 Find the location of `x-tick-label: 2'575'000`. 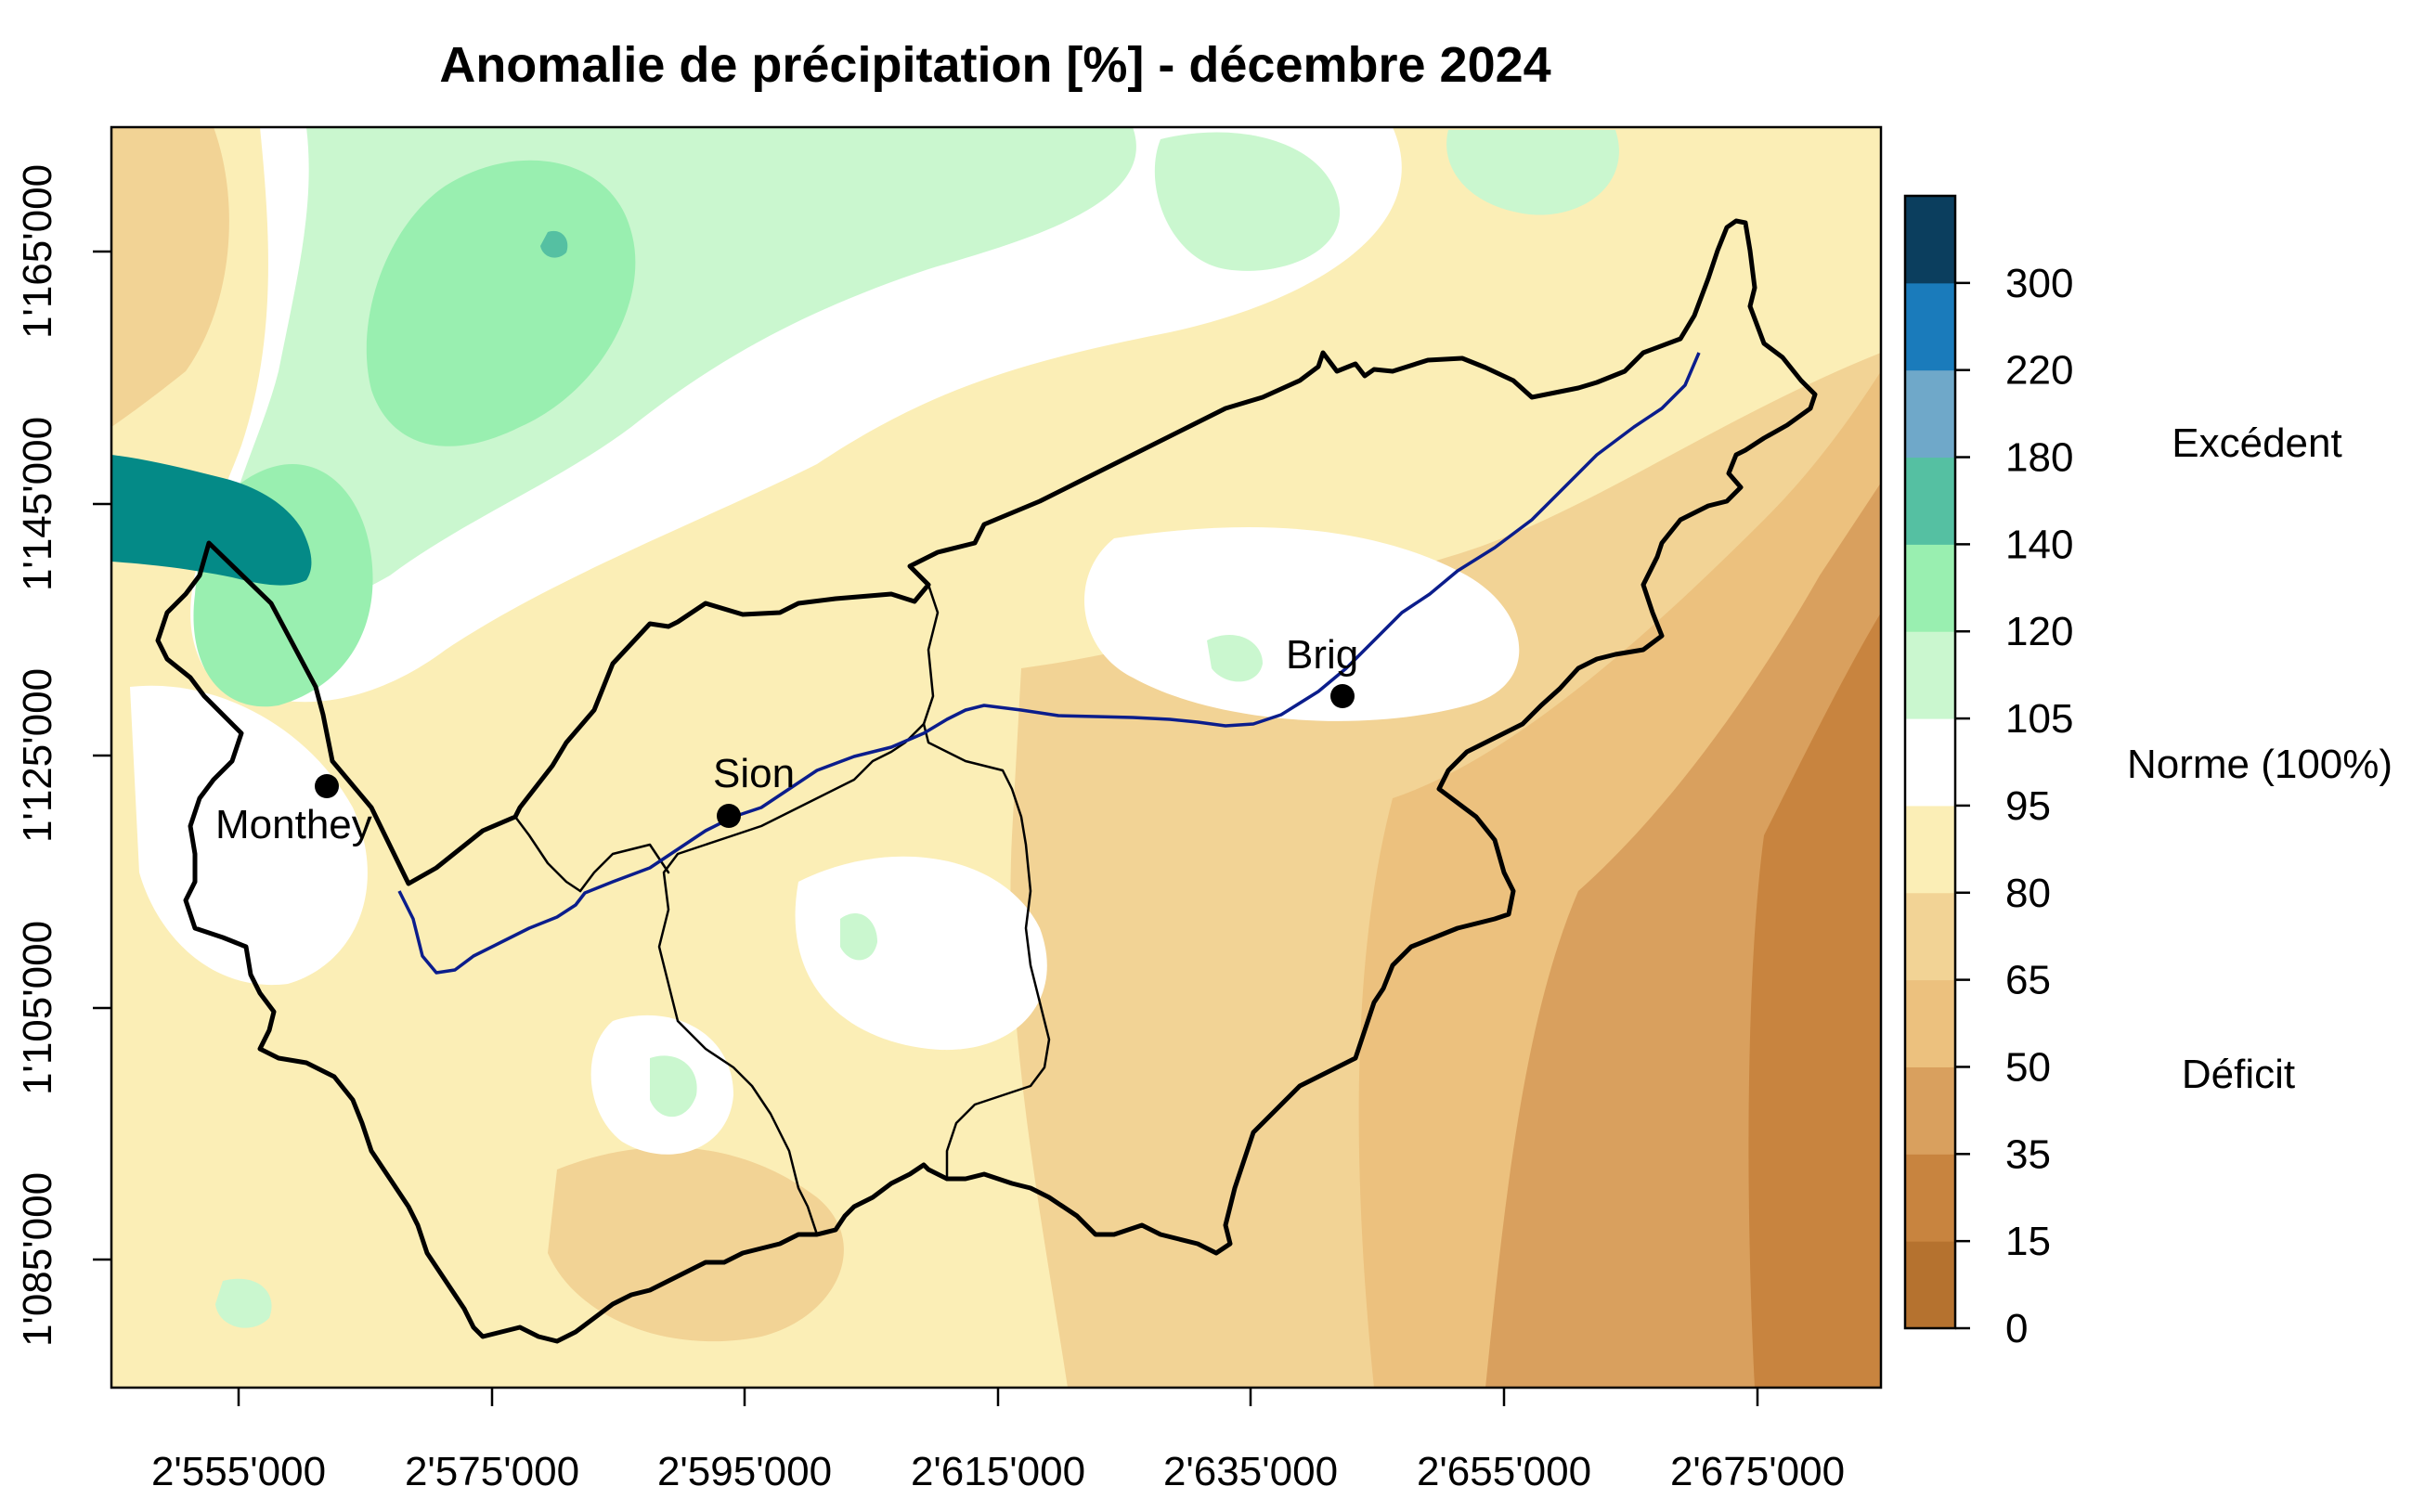

x-tick-label: 2'575'000 is located at coordinates (492, 1471).